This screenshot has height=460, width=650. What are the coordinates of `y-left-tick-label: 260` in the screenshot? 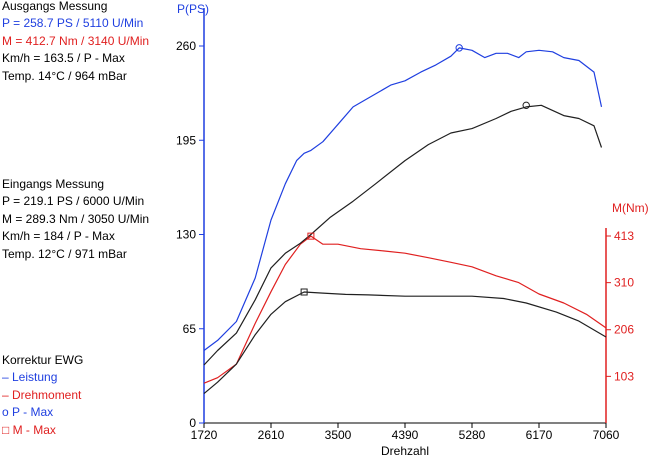 It's located at (186, 46).